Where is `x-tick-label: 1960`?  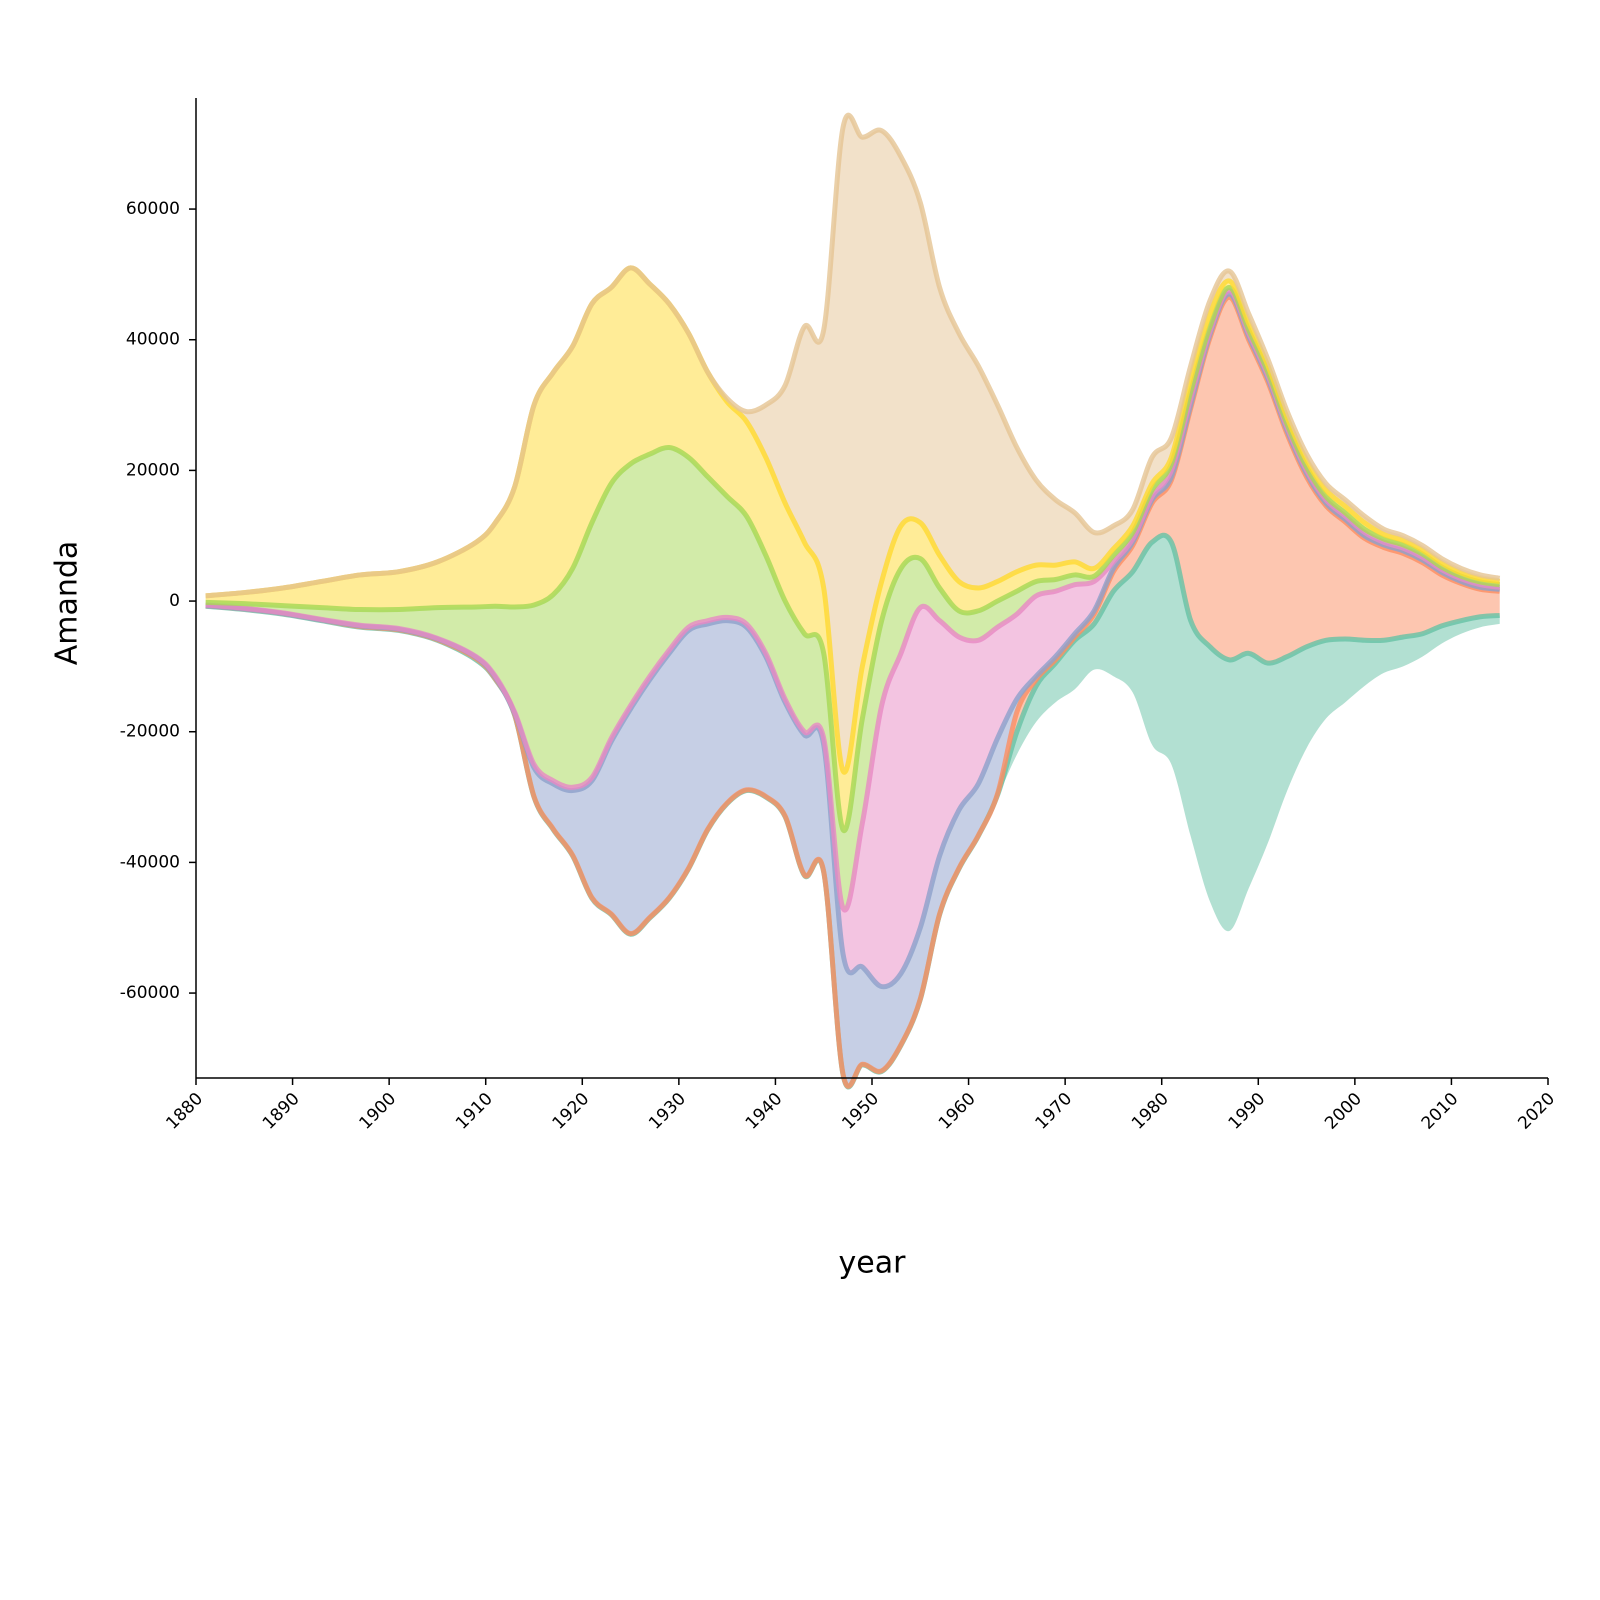
x-tick-label: 1960 is located at coordinates (957, 1111).